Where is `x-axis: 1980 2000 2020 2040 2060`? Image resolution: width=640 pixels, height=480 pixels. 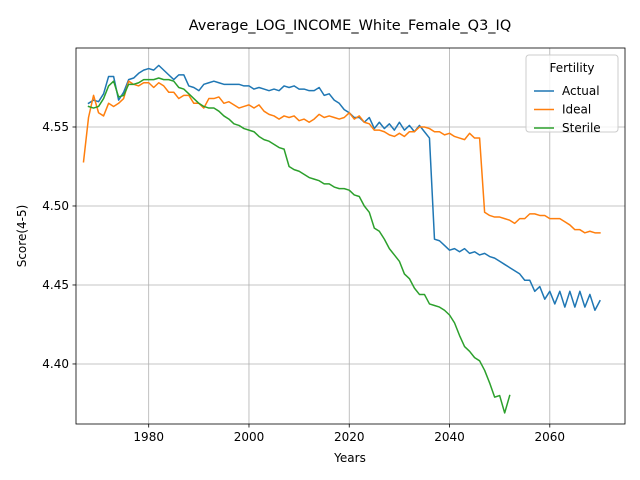
x-axis: 1980 2000 2020 2040 2060 is located at coordinates (349, 434).